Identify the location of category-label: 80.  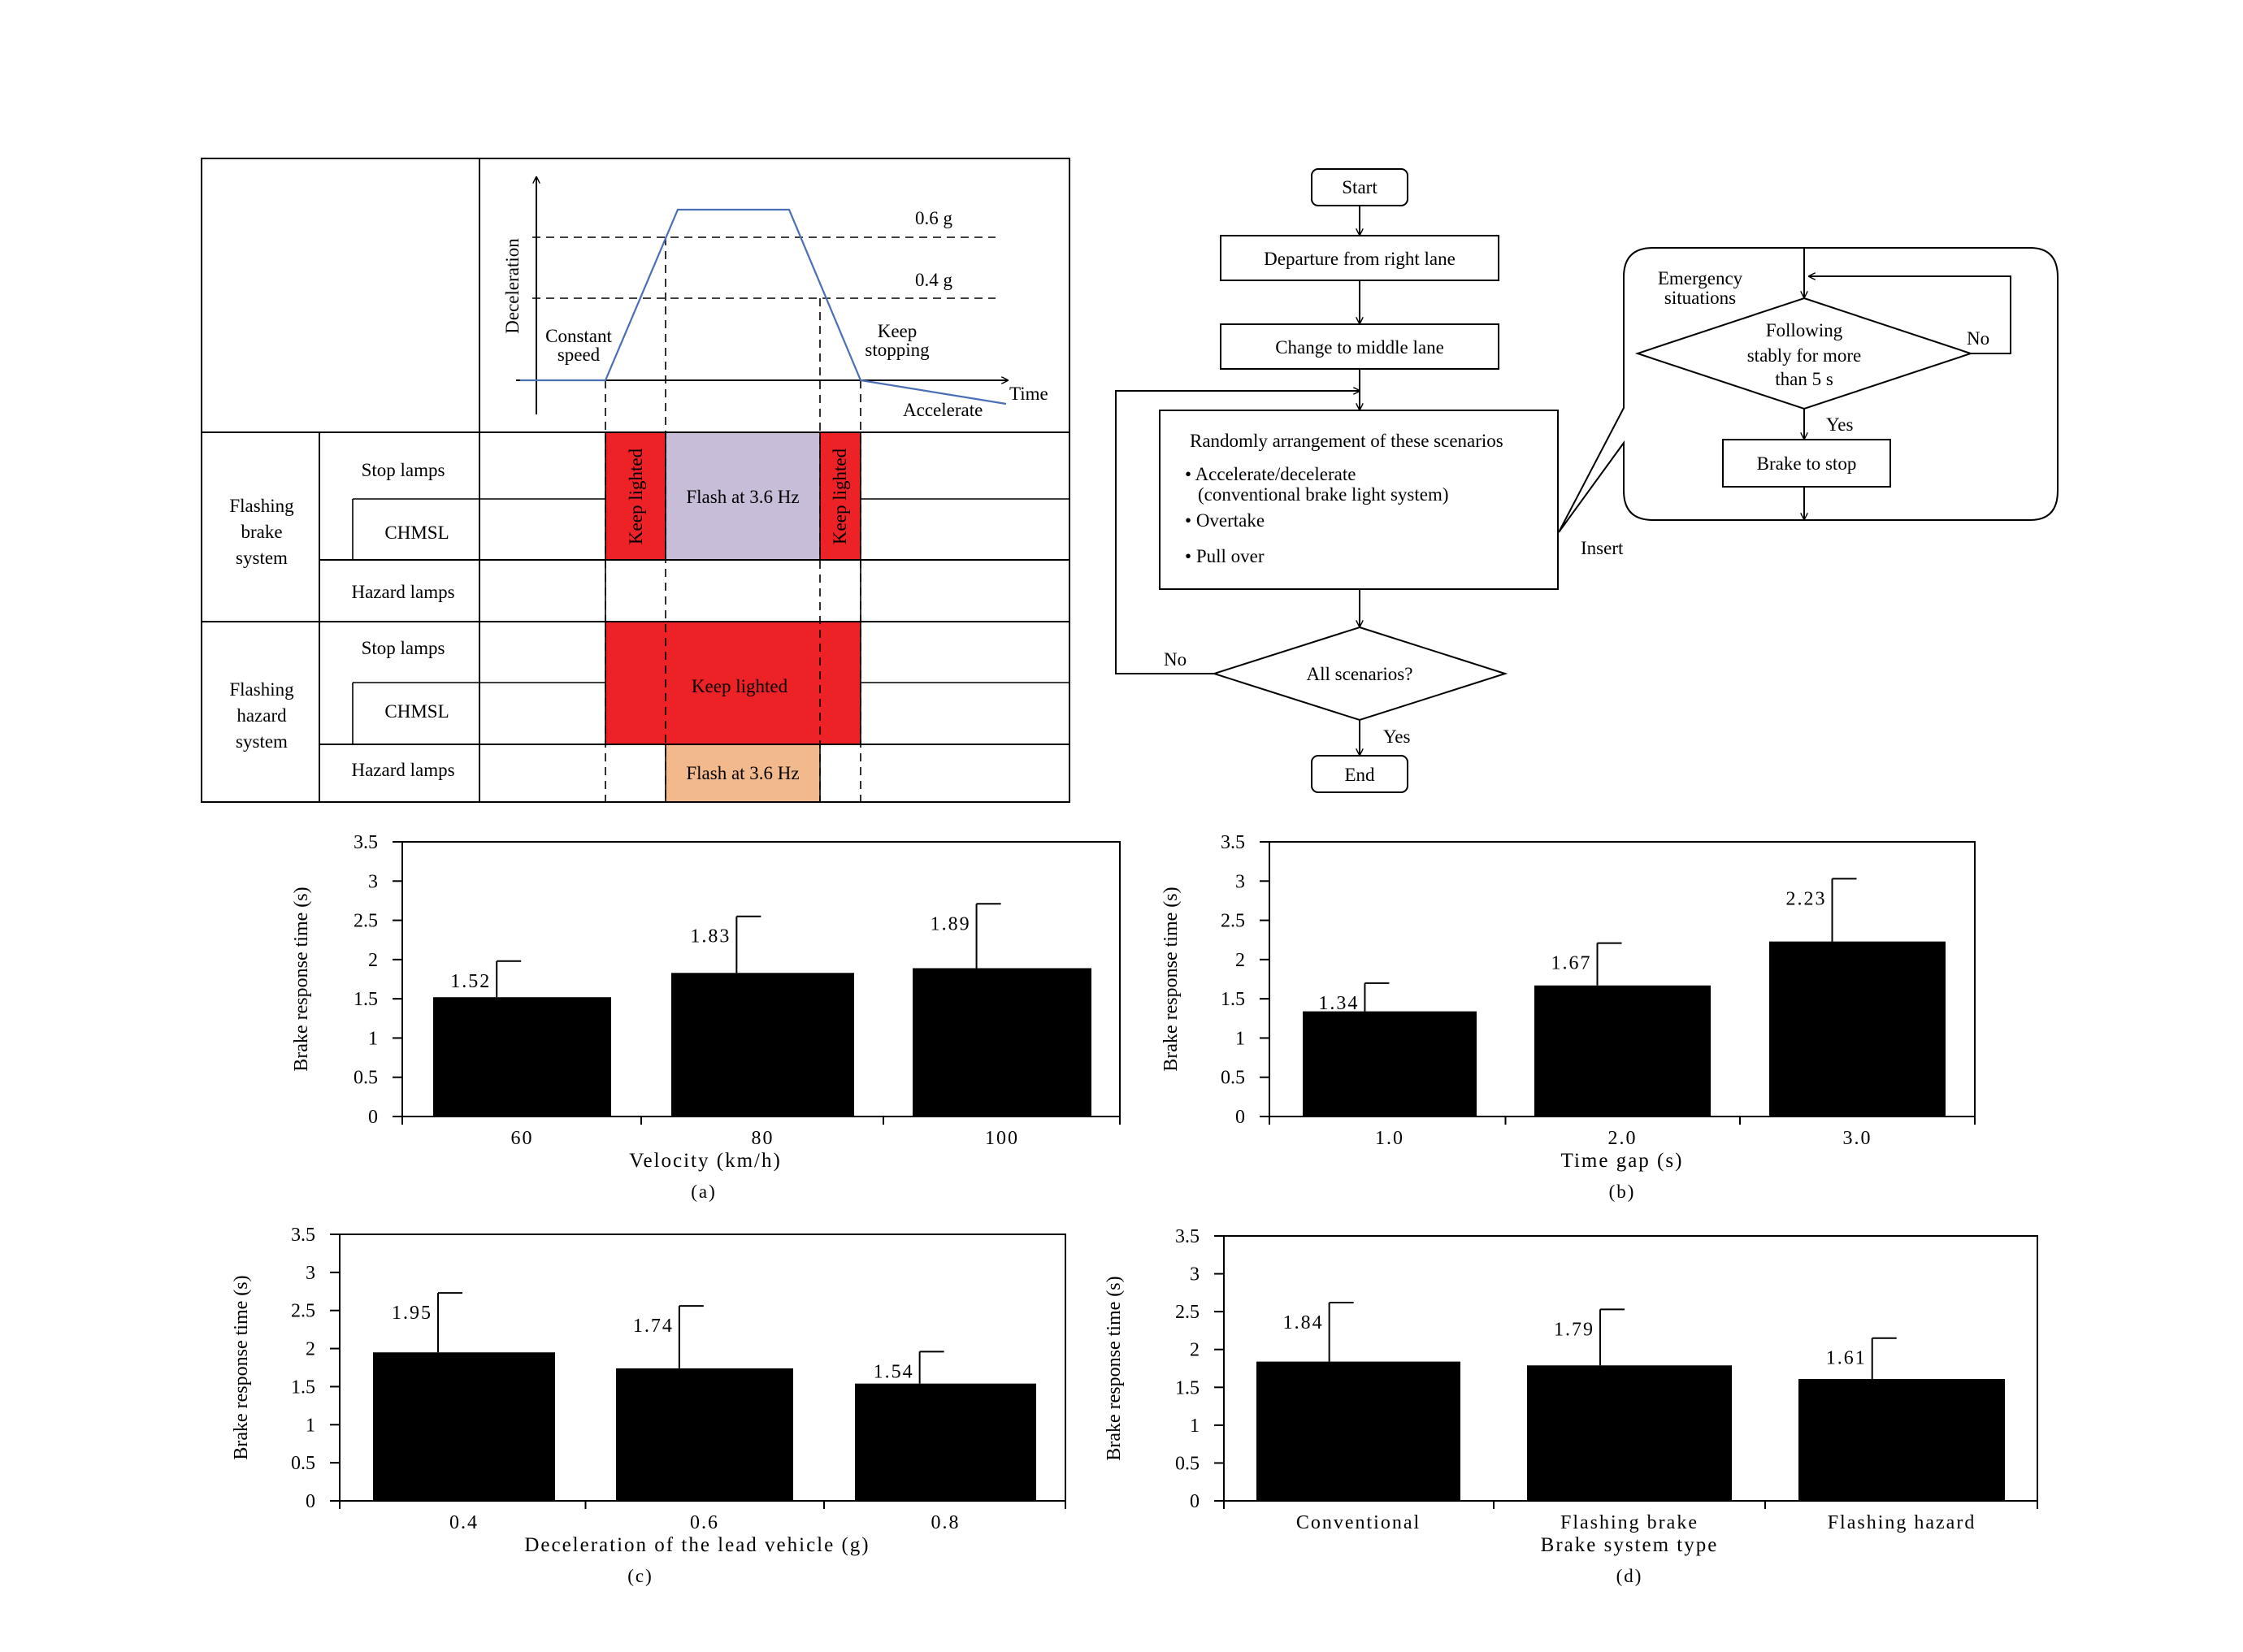
(763, 1138).